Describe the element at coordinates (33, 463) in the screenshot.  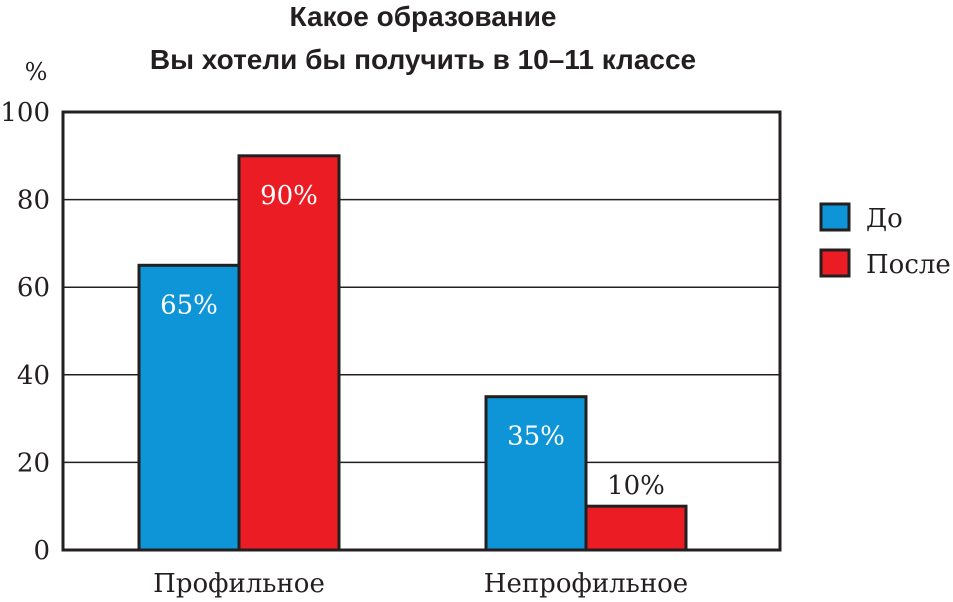
I see `y-tick-label: 20` at that location.